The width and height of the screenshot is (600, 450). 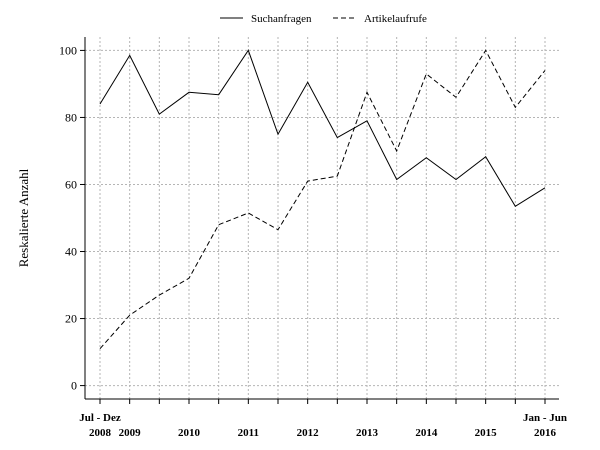 I want to click on y-axis-title: Reskalierte Anzahl, so click(x=23, y=217).